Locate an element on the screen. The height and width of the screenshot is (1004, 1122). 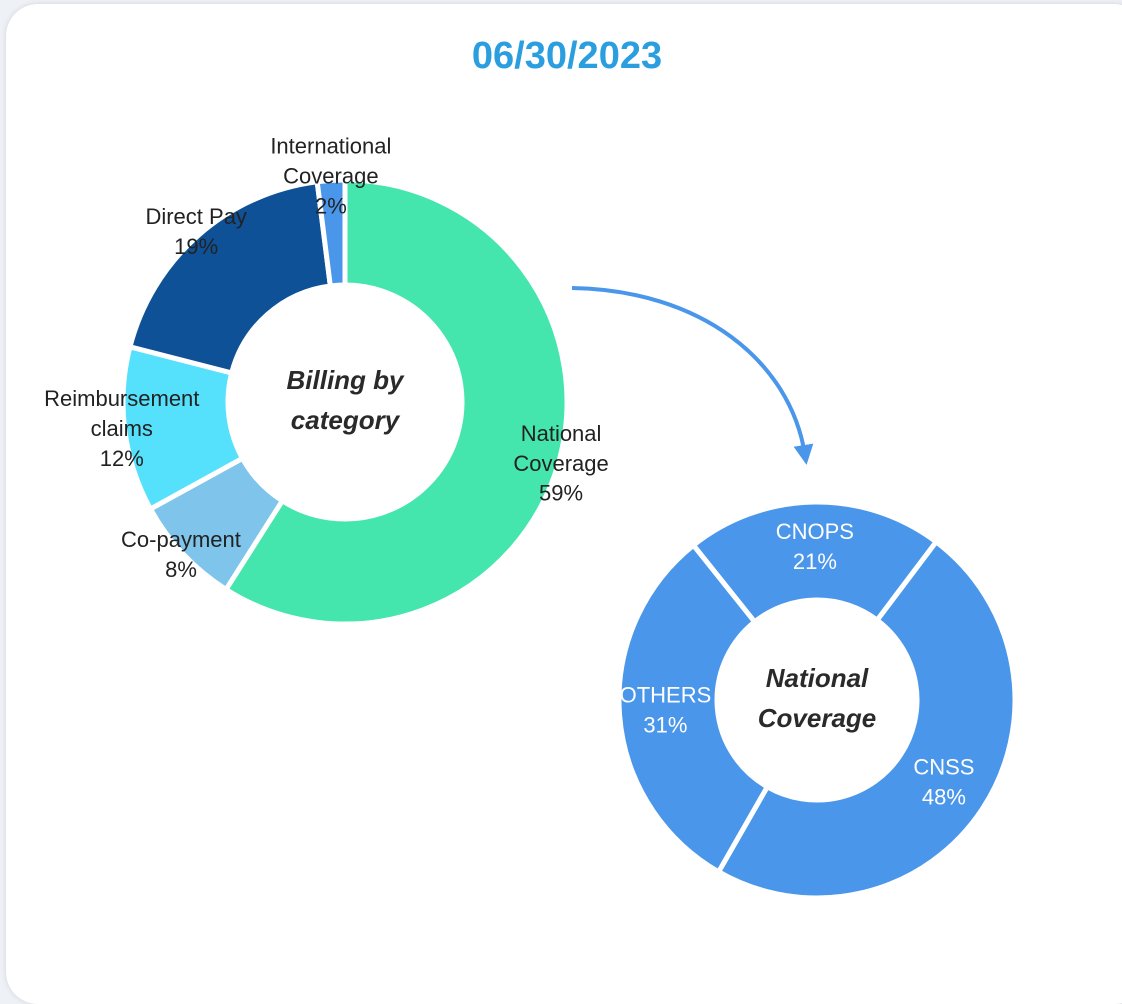
segment-value: 59% is located at coordinates (561, 493).